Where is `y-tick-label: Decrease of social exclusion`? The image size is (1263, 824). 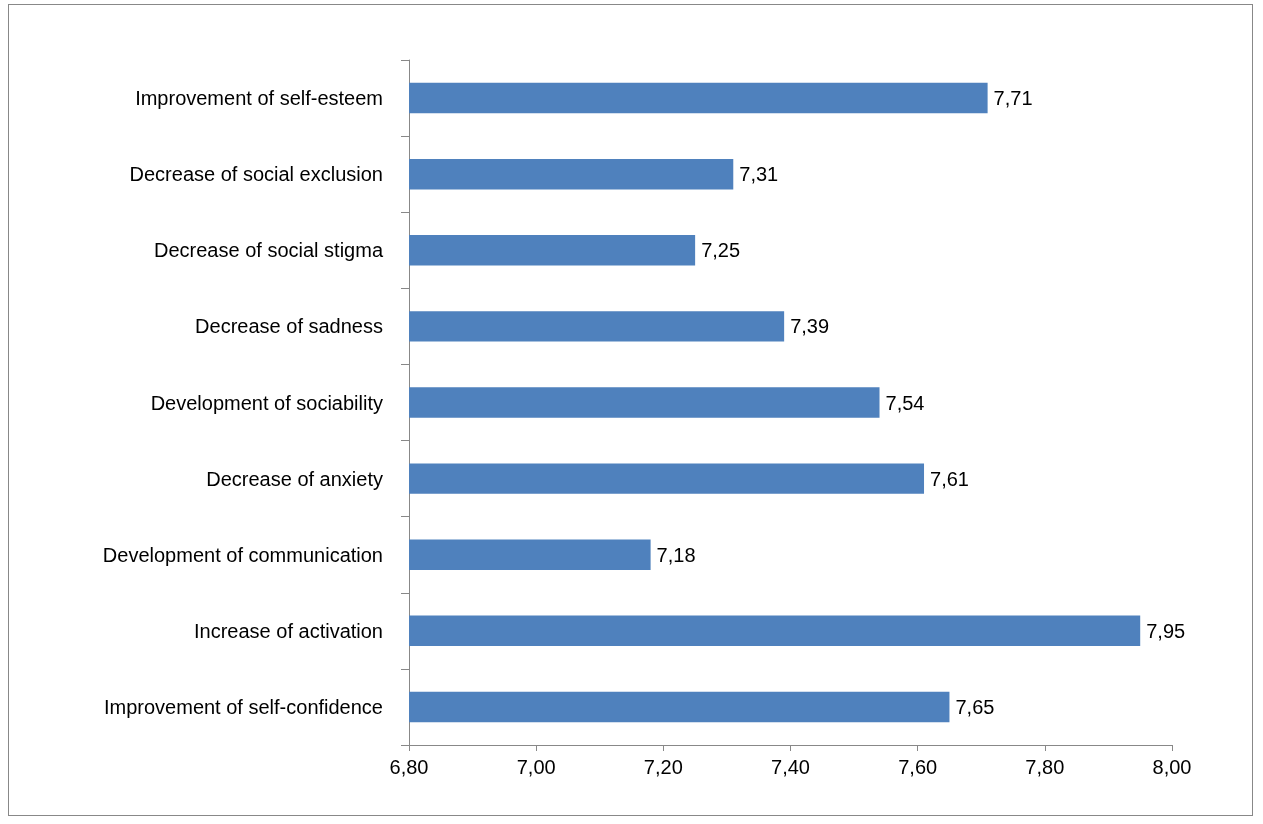 y-tick-label: Decrease of social exclusion is located at coordinates (256, 174).